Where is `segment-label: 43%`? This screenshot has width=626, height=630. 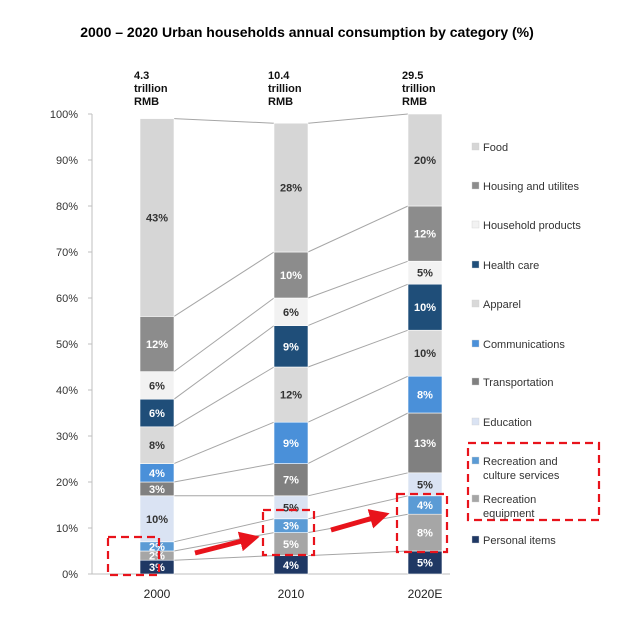
segment-label: 43% is located at coordinates (157, 219).